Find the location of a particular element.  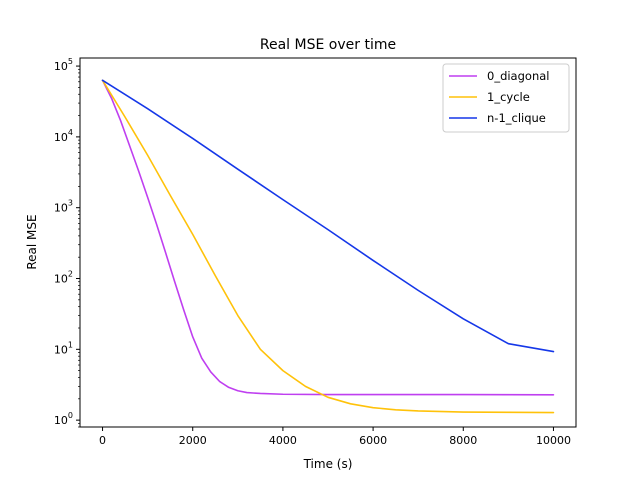

legend: 0_diagonal 1_cycle n-1_clique is located at coordinates (506, 98).